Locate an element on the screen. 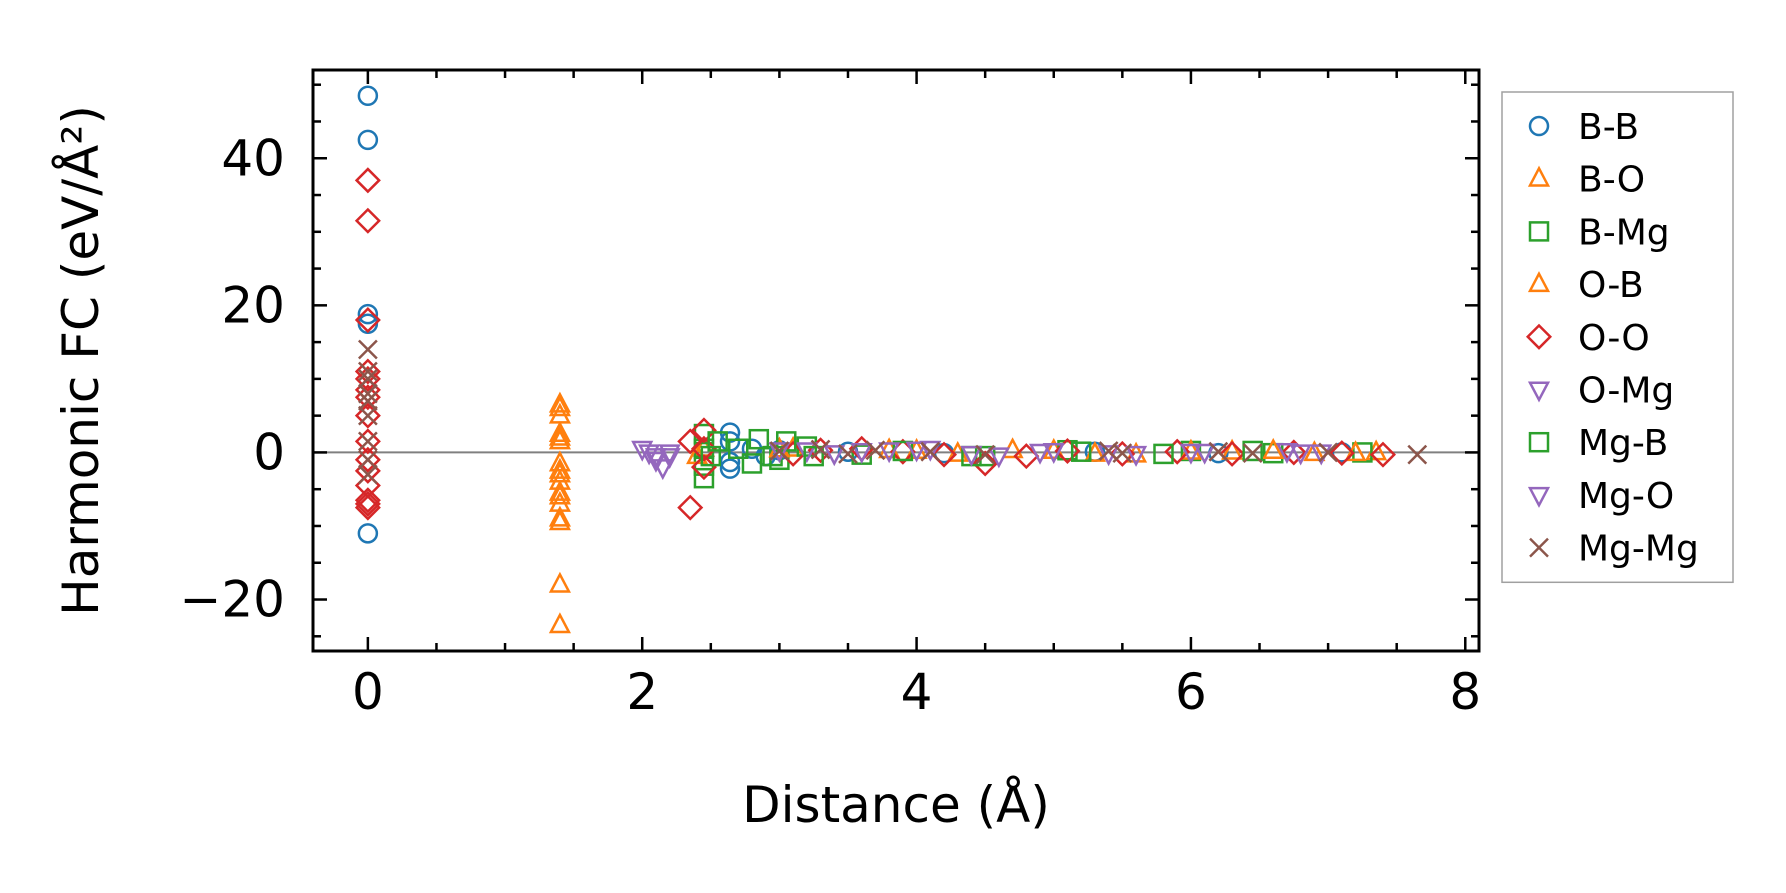 Image resolution: width=1786 pixels, height=893 pixels. legend-label: B-B is located at coordinates (1608, 127).